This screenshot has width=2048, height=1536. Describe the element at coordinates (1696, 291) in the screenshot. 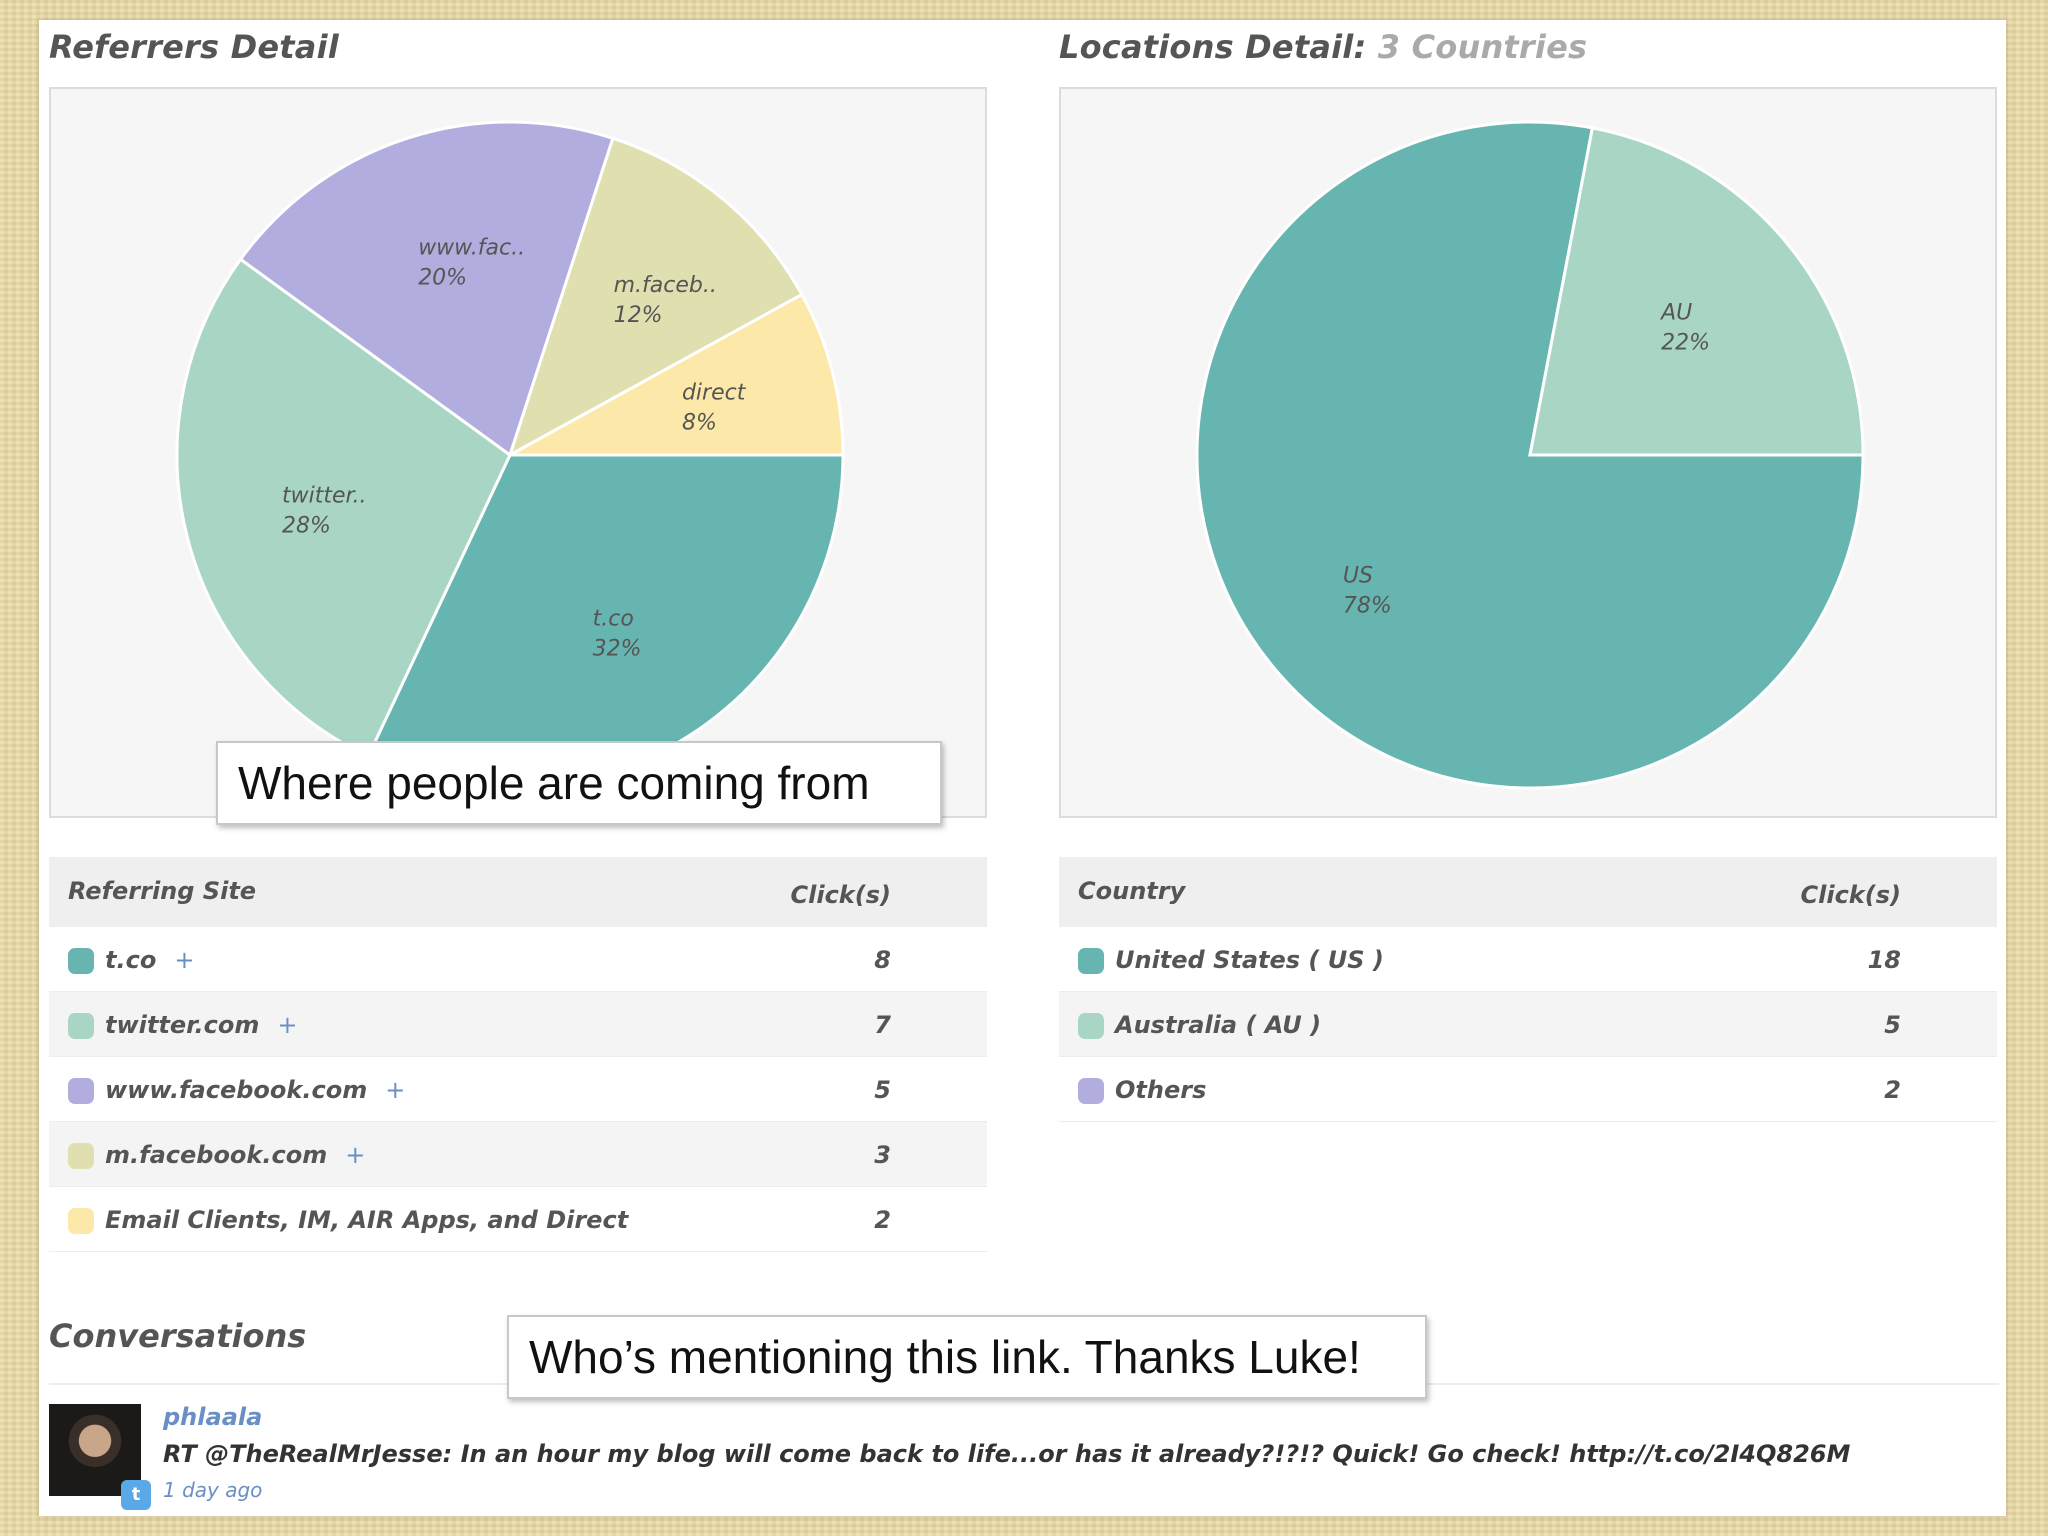

I see `pie-slice-au` at that location.